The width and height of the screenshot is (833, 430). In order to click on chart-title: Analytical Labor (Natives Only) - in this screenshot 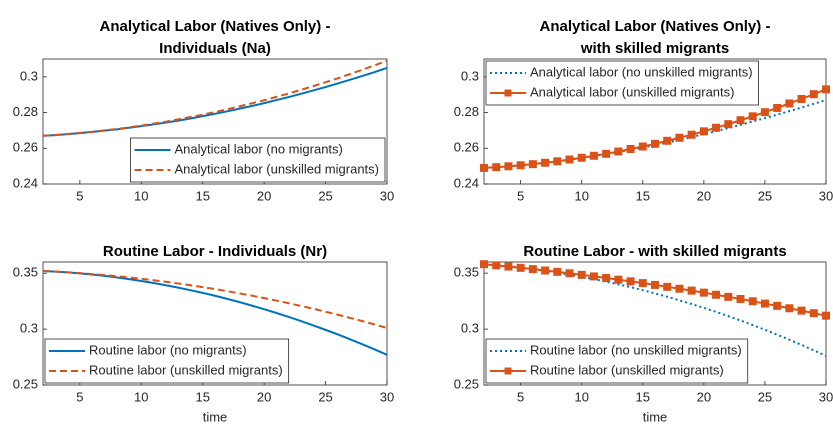, I will do `click(215, 26)`.